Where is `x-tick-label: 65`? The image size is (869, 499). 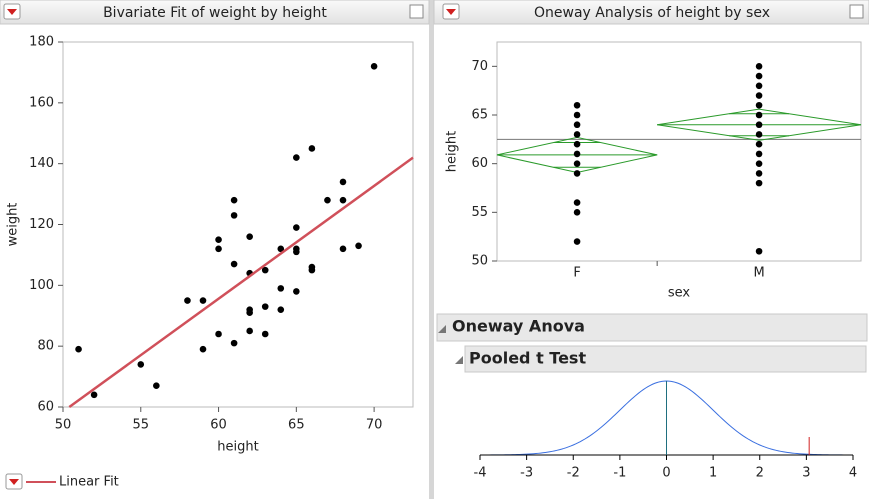
x-tick-label: 65 is located at coordinates (296, 425).